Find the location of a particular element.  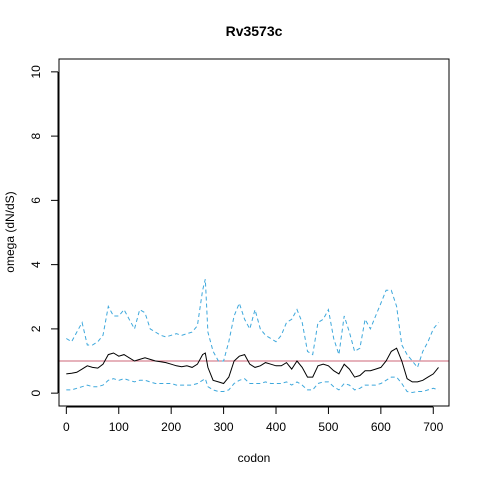

y-tick-label: 6 is located at coordinates (36, 200).